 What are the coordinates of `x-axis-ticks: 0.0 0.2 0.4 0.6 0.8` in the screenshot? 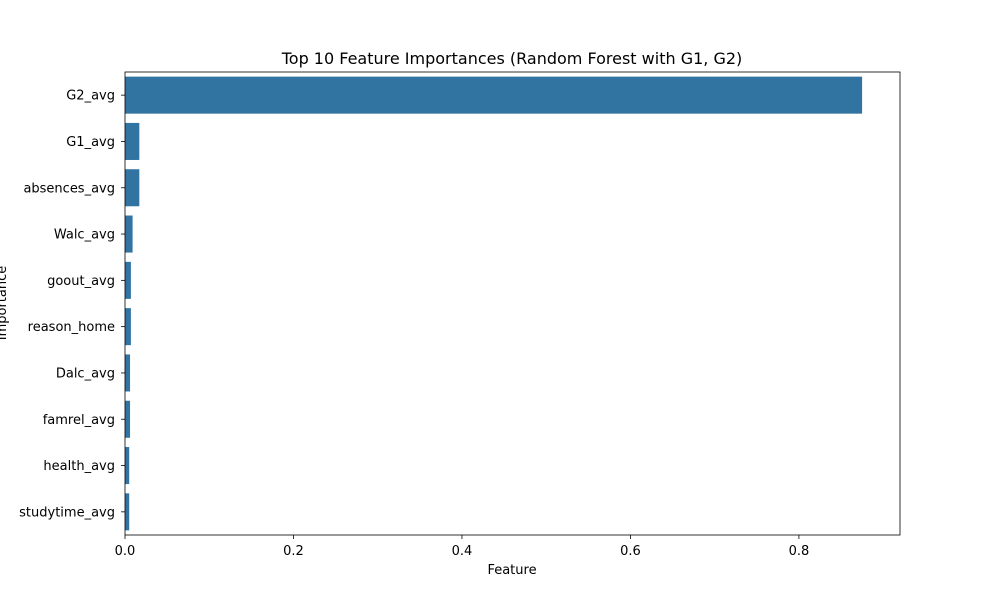 It's located at (462, 547).